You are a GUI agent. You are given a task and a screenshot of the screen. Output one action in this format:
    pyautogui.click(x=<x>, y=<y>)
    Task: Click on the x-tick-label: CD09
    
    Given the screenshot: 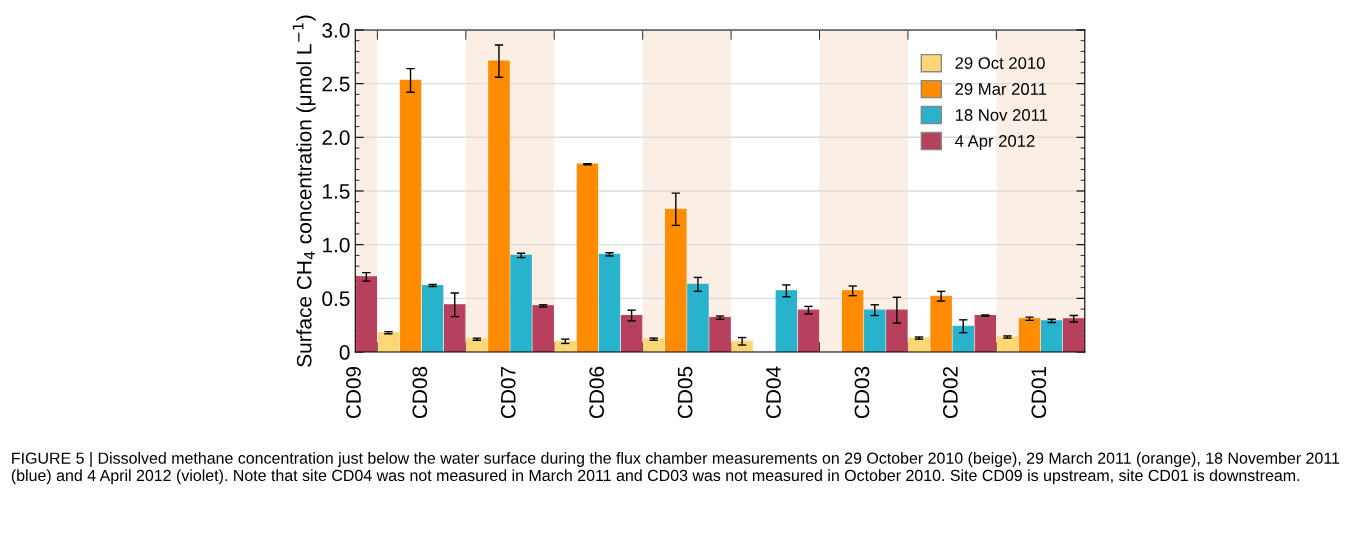 What is the action you would take?
    pyautogui.click(x=353, y=392)
    